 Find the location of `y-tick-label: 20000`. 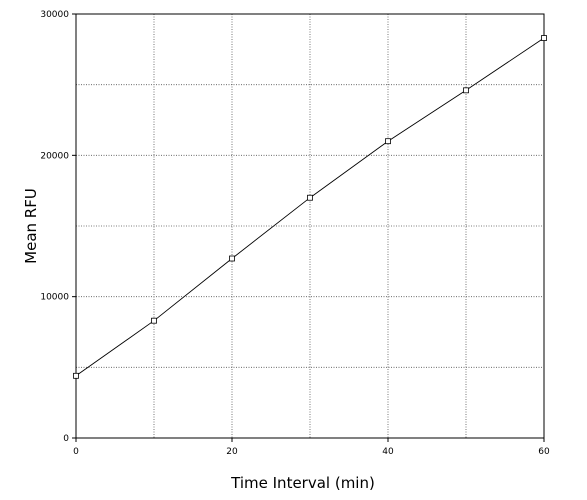

y-tick-label: 20000 is located at coordinates (54, 156).